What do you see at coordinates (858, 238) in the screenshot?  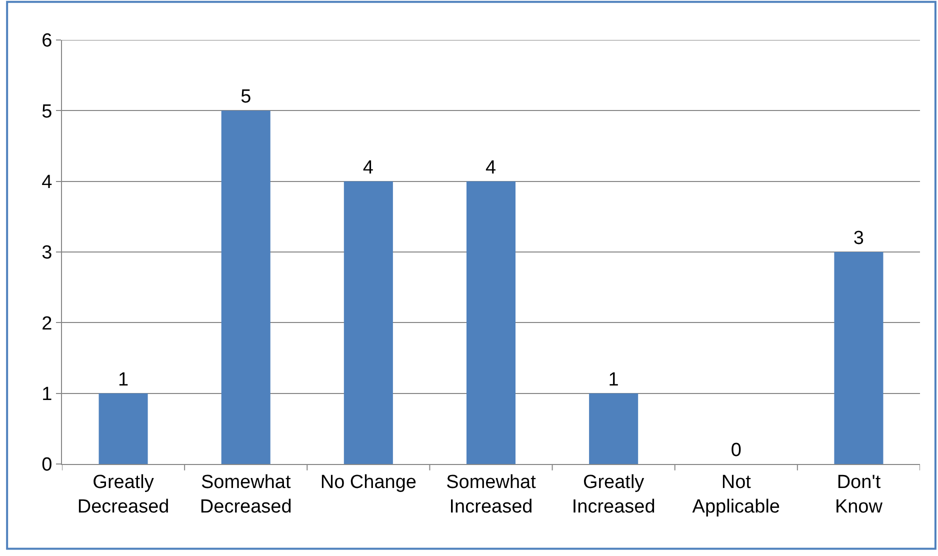 I see `data-label: 3` at bounding box center [858, 238].